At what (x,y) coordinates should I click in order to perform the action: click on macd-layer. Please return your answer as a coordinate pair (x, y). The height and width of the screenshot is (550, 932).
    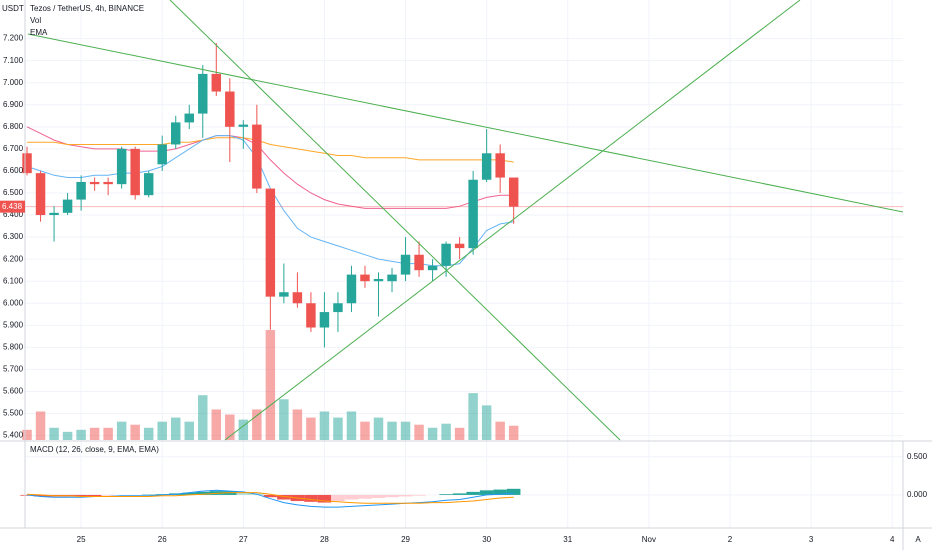
    Looking at the image, I should click on (270, 498).